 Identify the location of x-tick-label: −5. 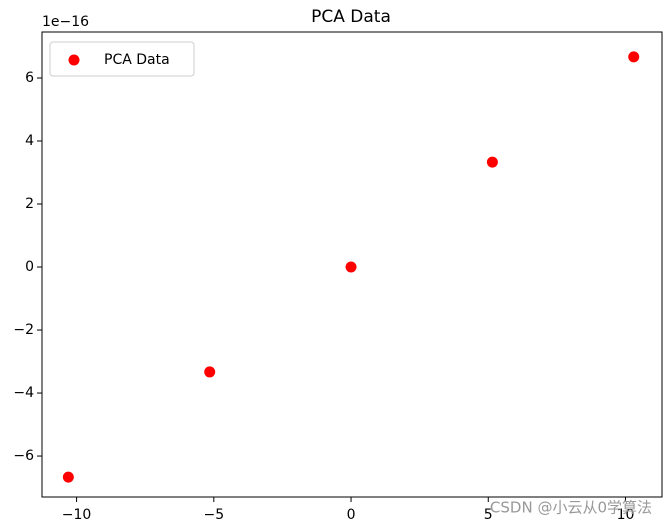
(213, 515).